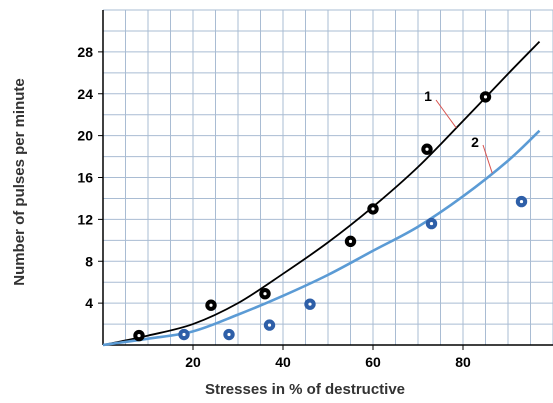 The width and height of the screenshot is (553, 403). Describe the element at coordinates (85, 178) in the screenshot. I see `y-tick-label: 16` at that location.